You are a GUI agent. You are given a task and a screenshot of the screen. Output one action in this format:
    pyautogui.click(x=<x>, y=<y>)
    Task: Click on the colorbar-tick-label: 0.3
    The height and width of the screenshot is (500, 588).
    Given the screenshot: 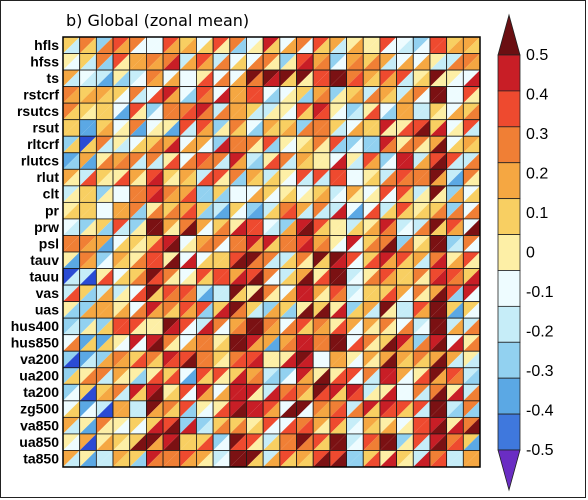 What is the action you would take?
    pyautogui.click(x=537, y=134)
    